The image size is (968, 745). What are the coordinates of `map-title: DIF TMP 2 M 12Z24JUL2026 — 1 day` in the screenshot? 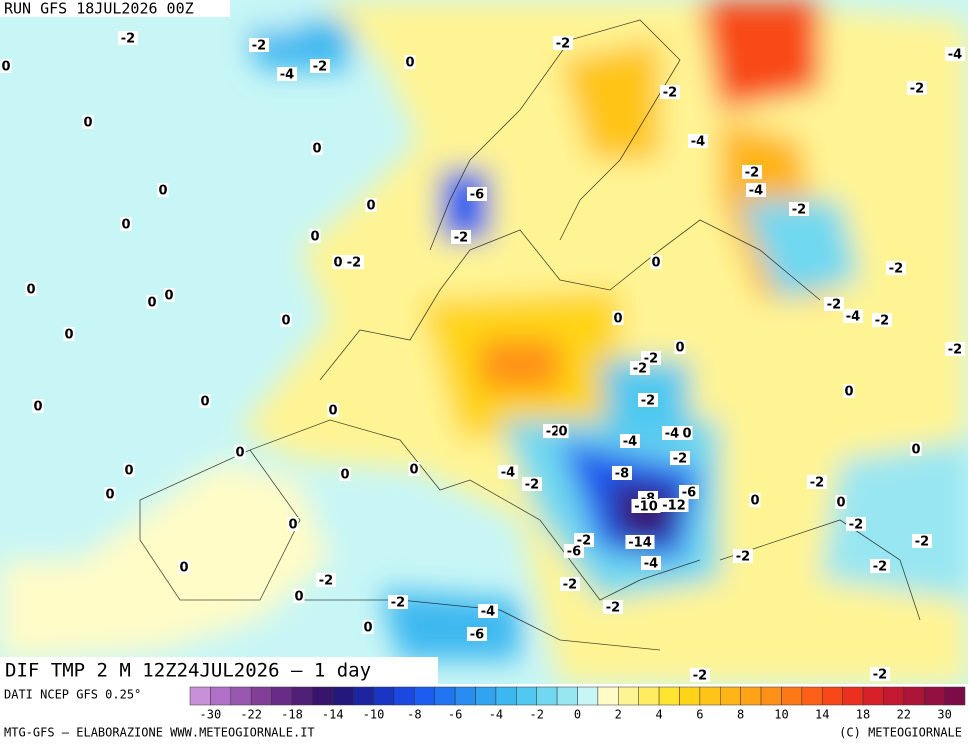 It's located at (188, 671).